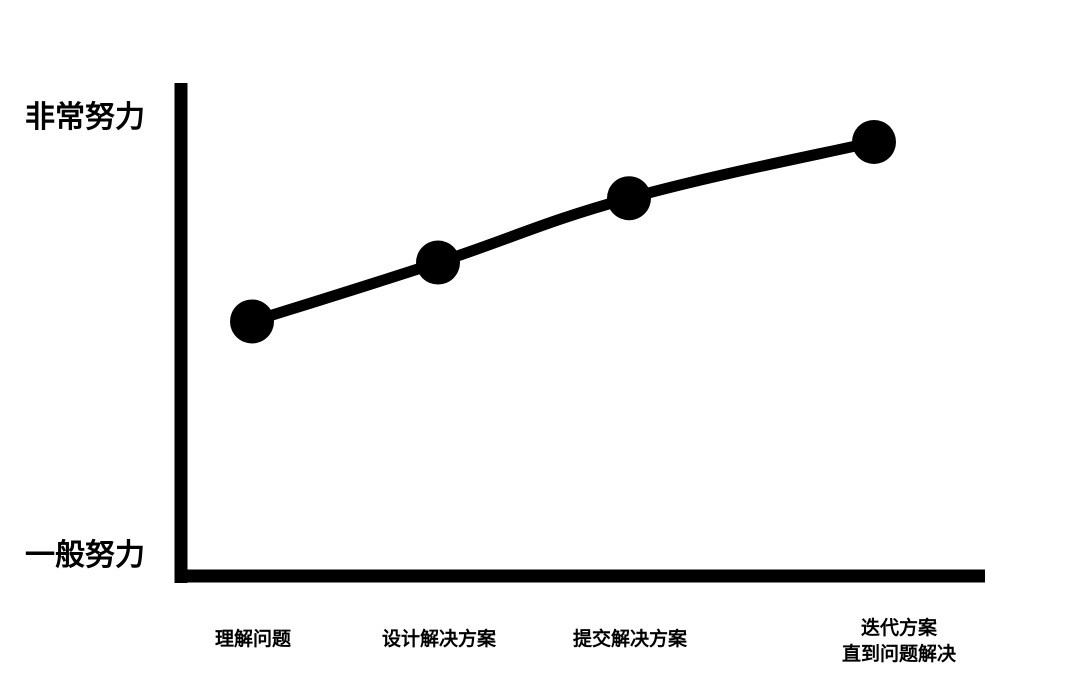  I want to click on x-tick-label-4-line-1: 迭代方案, so click(899, 627).